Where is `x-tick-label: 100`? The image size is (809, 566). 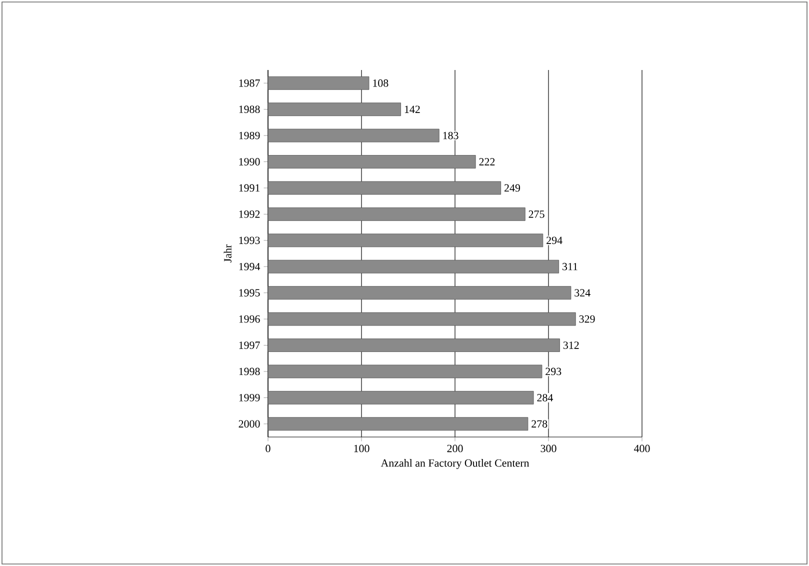
x-tick-label: 100 is located at coordinates (362, 448).